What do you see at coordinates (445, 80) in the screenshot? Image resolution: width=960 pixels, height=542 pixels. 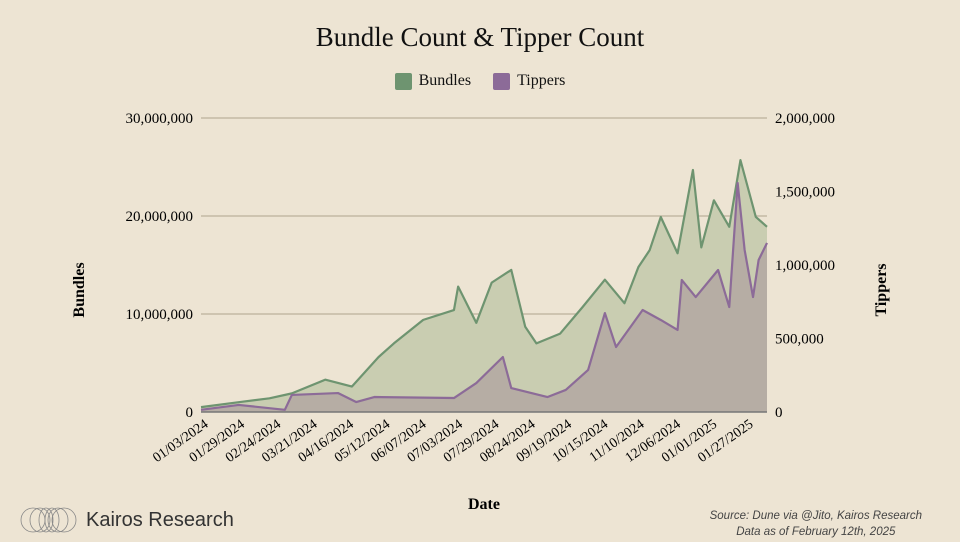 I see `legend-label-bundles: Bundles` at bounding box center [445, 80].